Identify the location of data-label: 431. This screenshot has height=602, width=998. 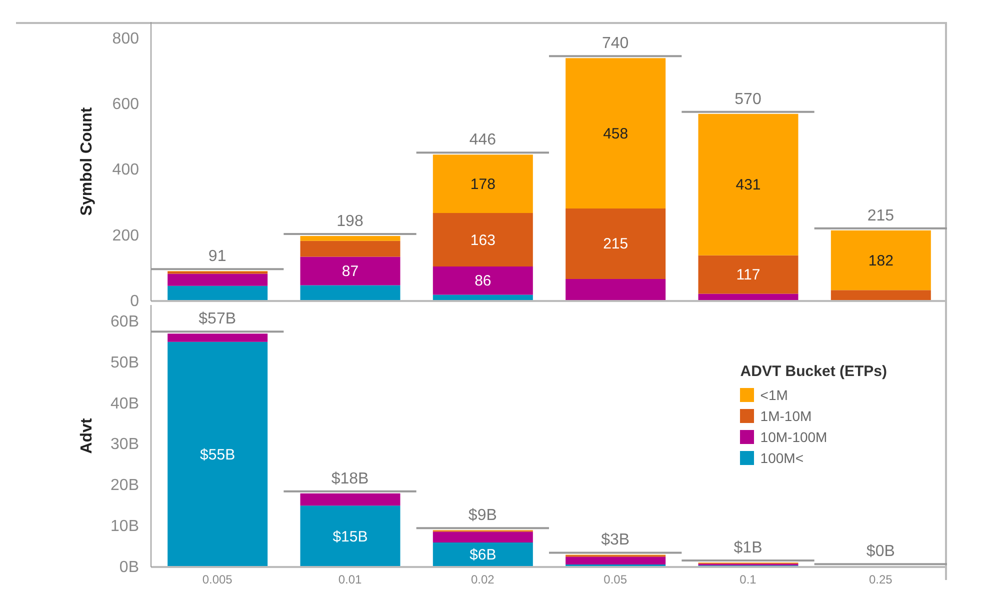
(748, 185).